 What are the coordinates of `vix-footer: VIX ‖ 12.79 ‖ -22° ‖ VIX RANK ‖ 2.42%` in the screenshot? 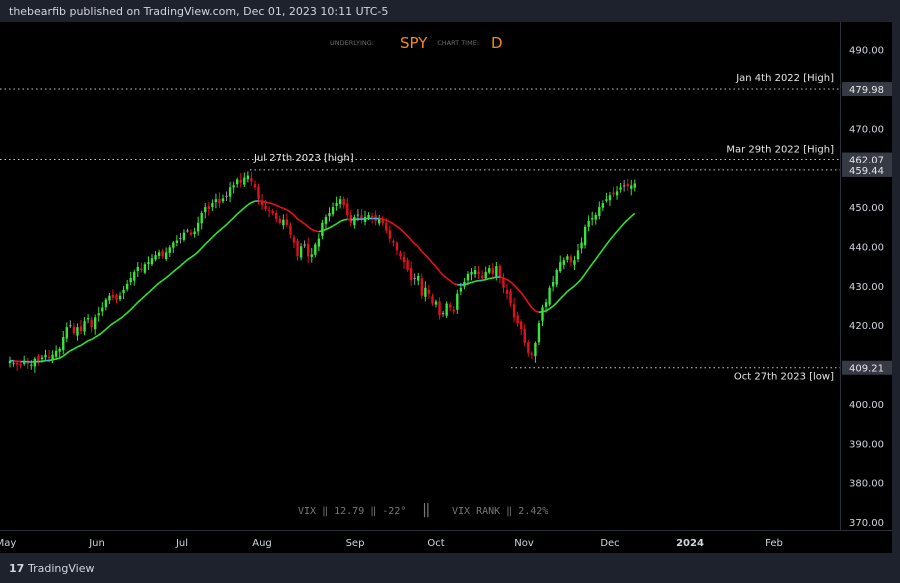 It's located at (423, 510).